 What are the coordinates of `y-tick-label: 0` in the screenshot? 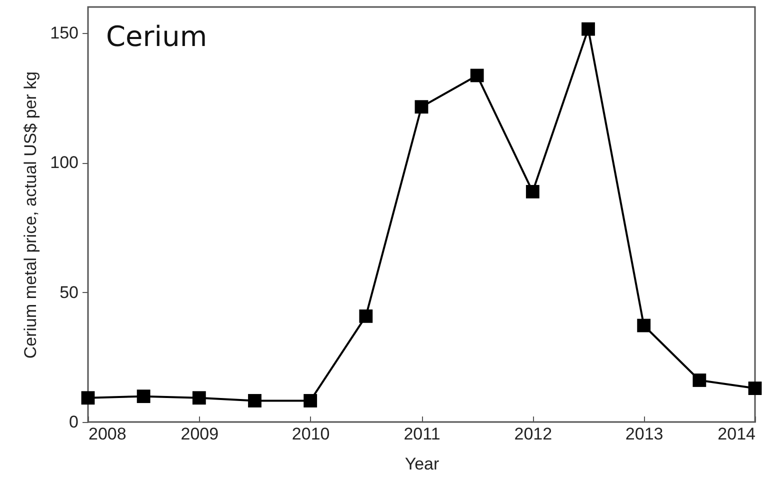 It's located at (73, 422).